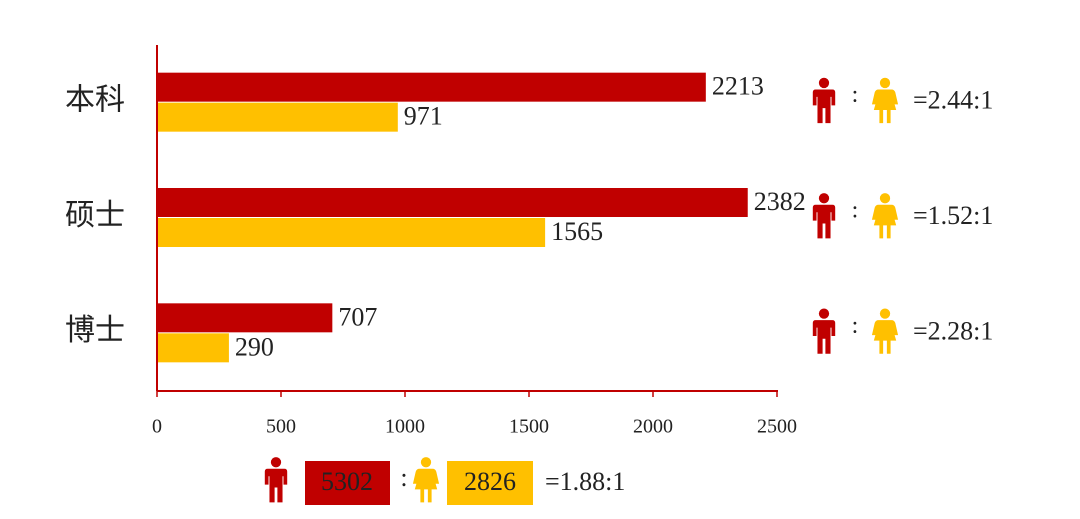 The image size is (1080, 519). Describe the element at coordinates (780, 201) in the screenshot. I see `value-label: 2382` at that location.